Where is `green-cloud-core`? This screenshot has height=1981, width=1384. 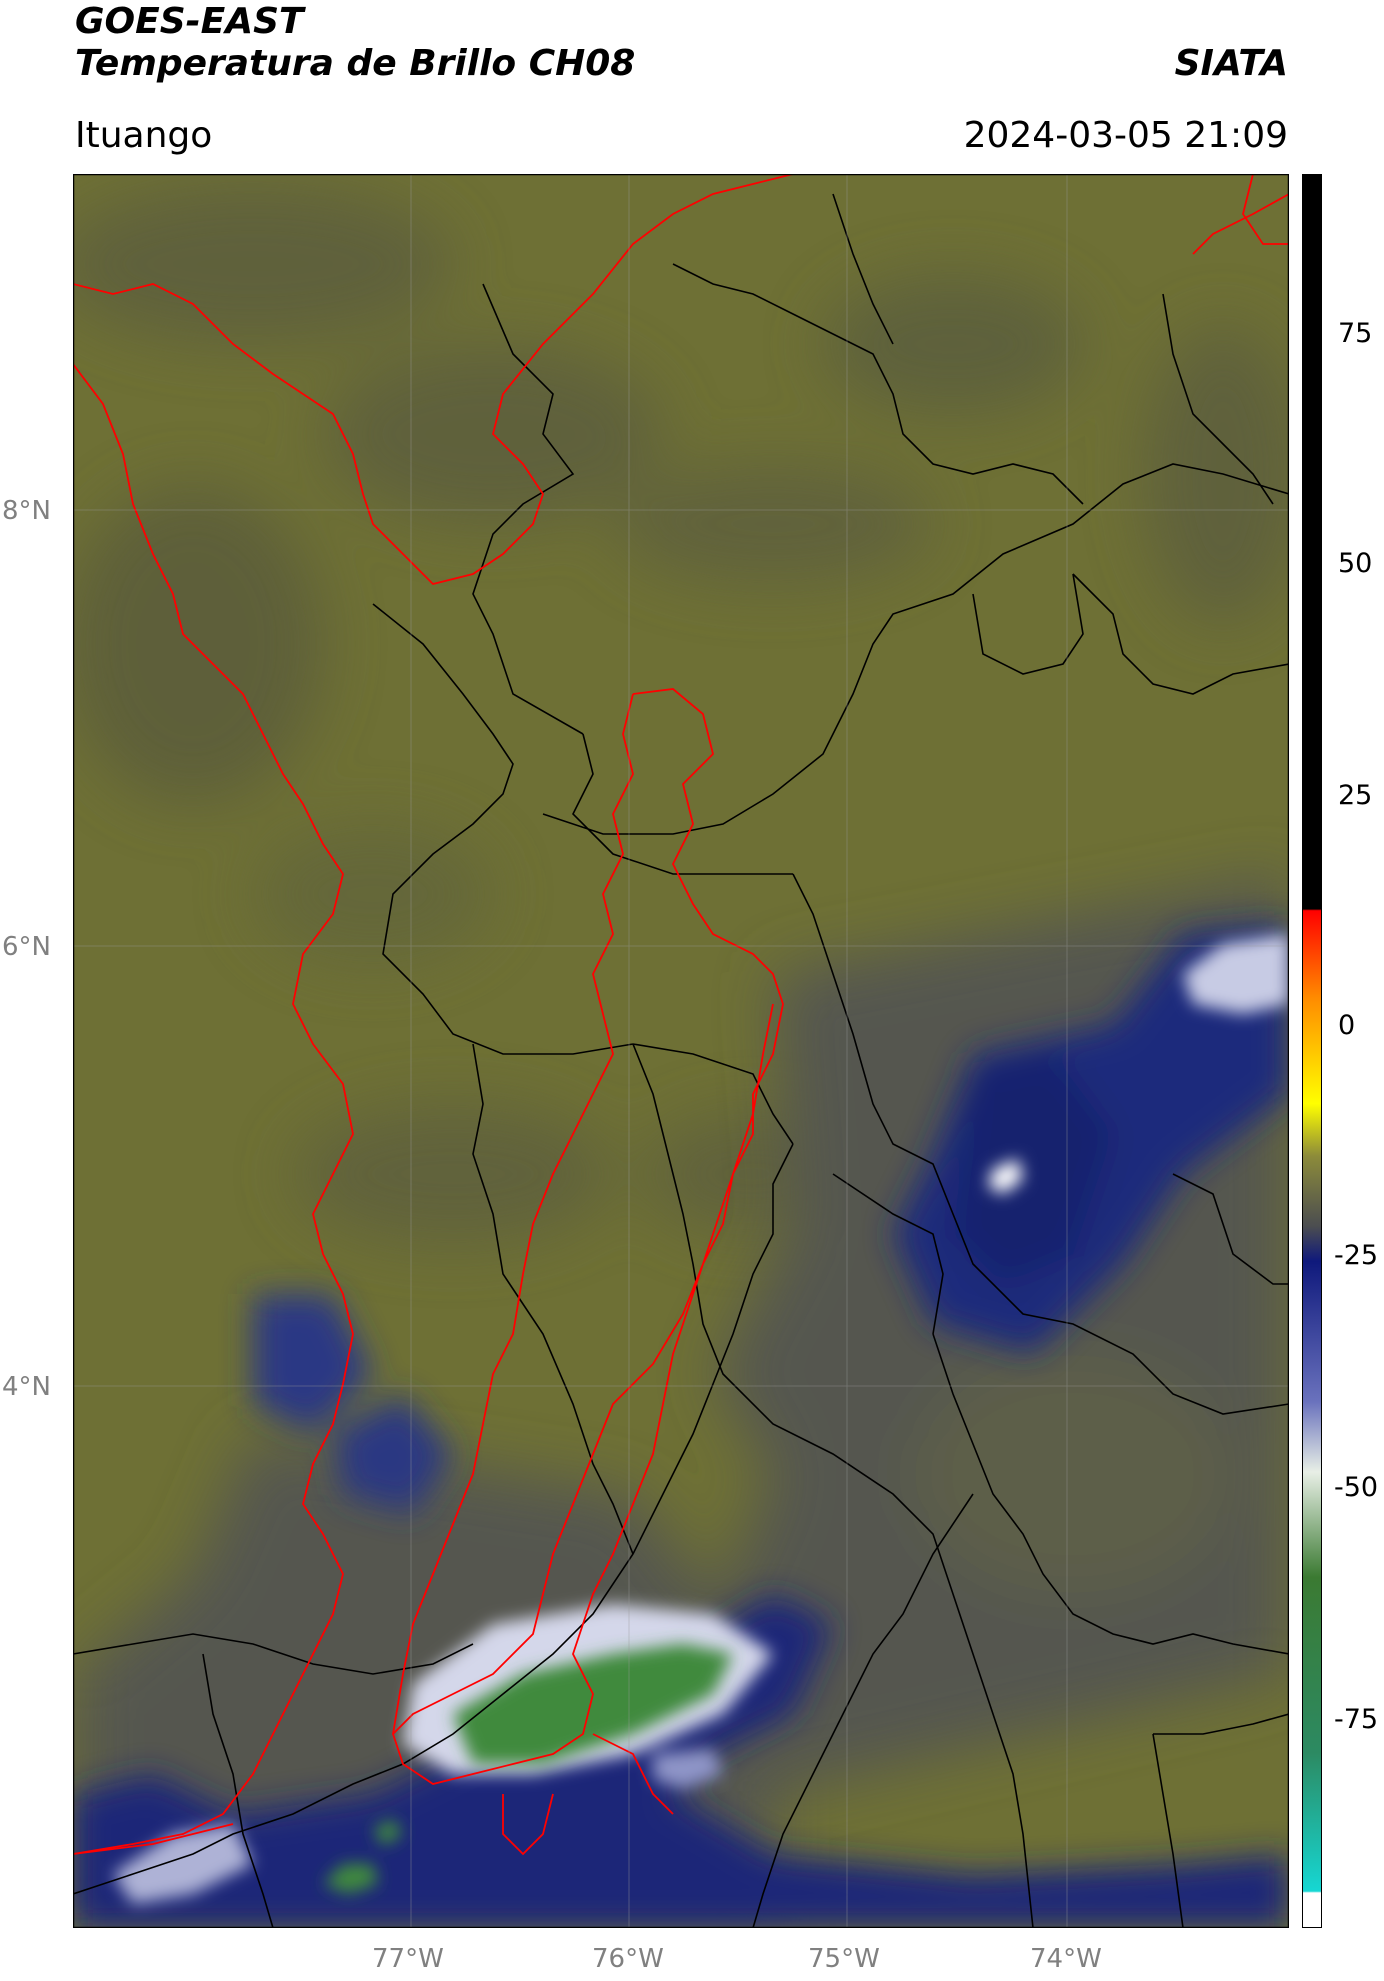 green-cloud-core is located at coordinates (528, 1769).